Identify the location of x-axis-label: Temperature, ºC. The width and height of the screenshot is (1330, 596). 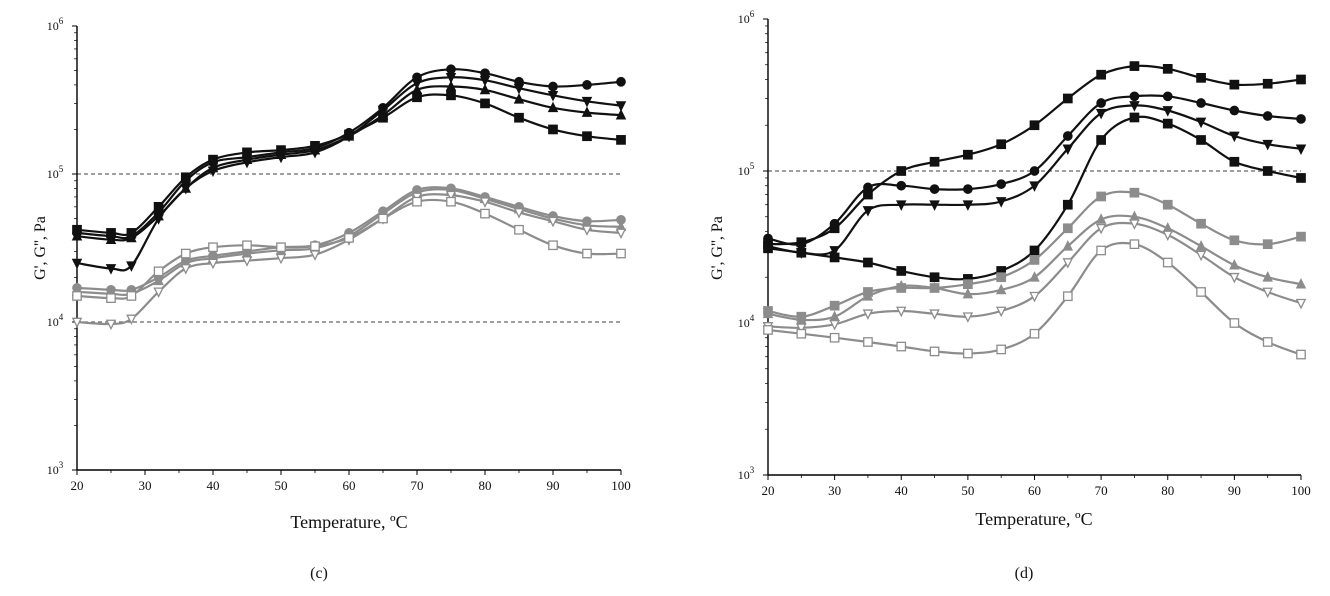
(1033, 519).